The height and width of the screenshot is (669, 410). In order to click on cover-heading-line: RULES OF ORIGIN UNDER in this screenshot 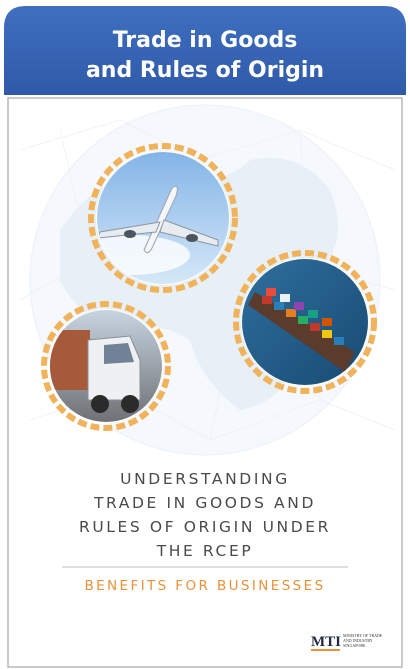, I will do `click(205, 527)`.